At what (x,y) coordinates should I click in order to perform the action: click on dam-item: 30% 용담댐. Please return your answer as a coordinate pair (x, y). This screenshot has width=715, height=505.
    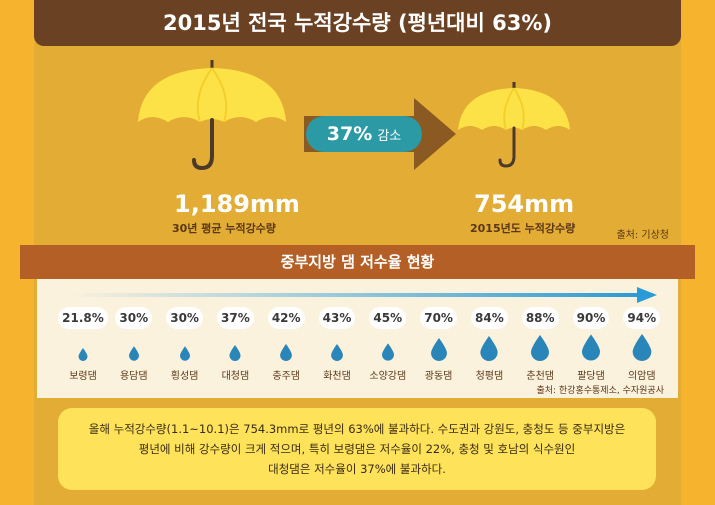
    Looking at the image, I should click on (134, 344).